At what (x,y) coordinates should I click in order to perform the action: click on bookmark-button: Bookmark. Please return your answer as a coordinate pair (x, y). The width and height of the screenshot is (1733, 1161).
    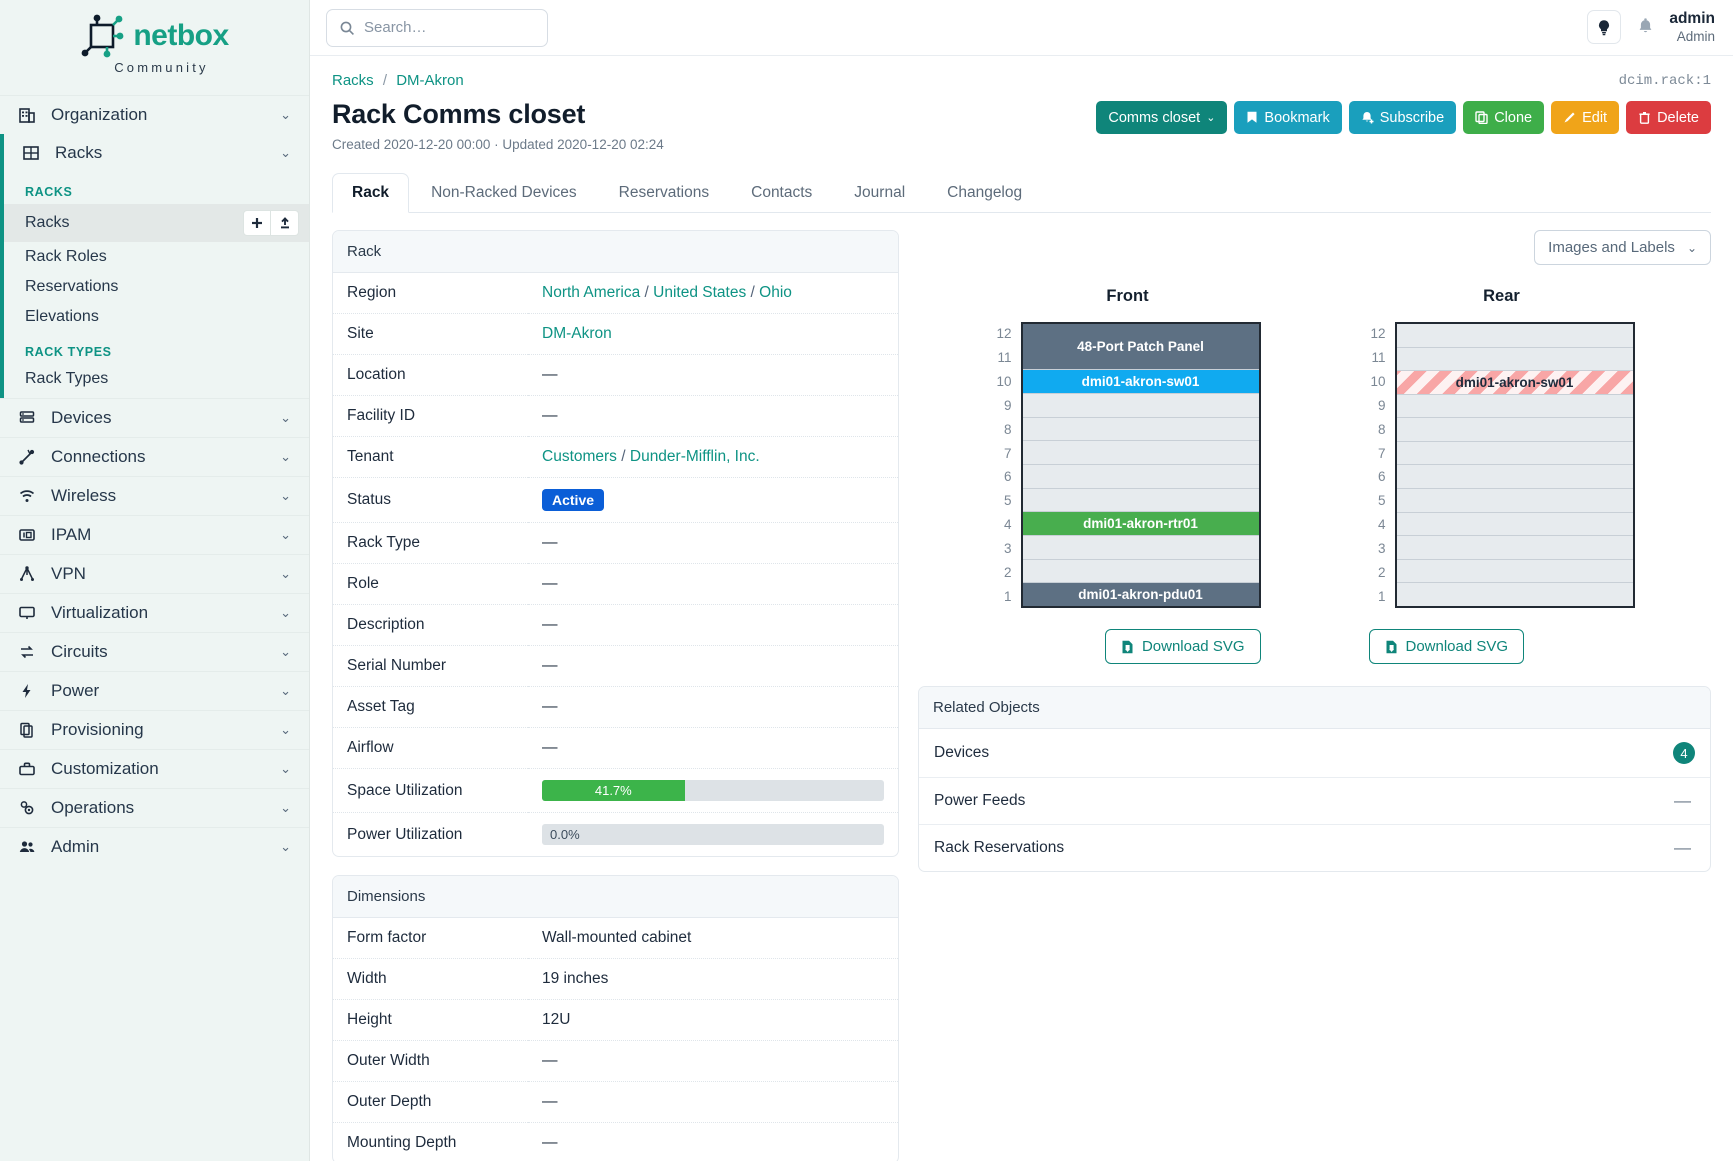
    Looking at the image, I should click on (1288, 117).